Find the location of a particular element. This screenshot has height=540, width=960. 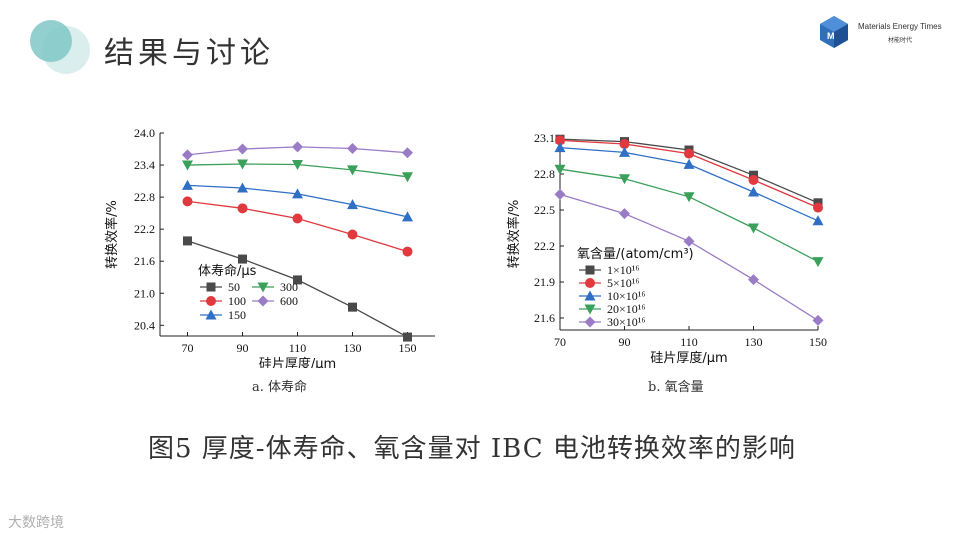

legend-label: 300 is located at coordinates (289, 287).